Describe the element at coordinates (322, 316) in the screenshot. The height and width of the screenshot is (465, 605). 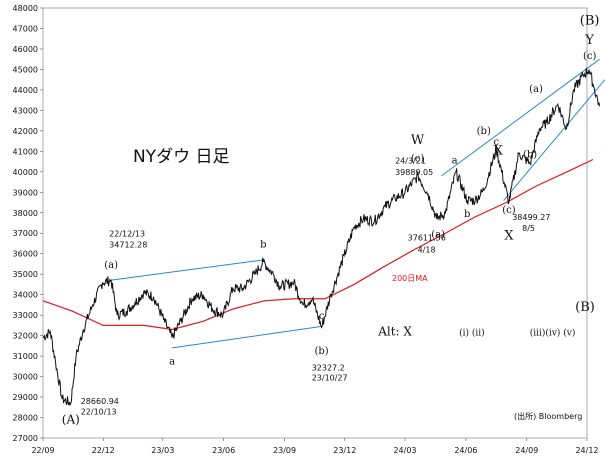
I see `annotation-label-c-low: c` at that location.